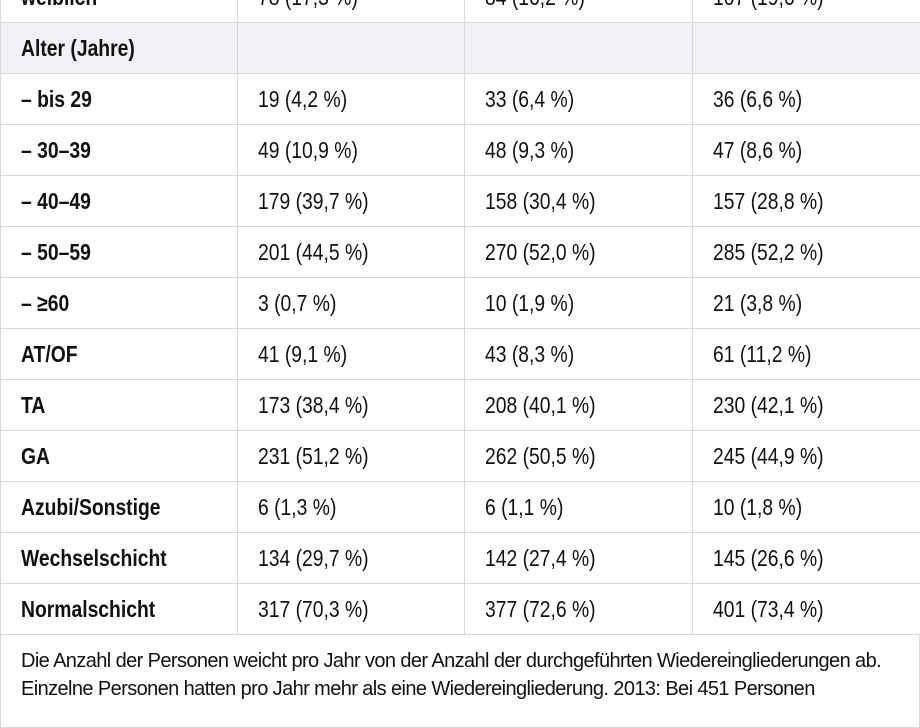  I want to click on table-row: TA 173 (38,4 %) 208 (40,1 %) 230 (42,1 %), so click(460, 405).